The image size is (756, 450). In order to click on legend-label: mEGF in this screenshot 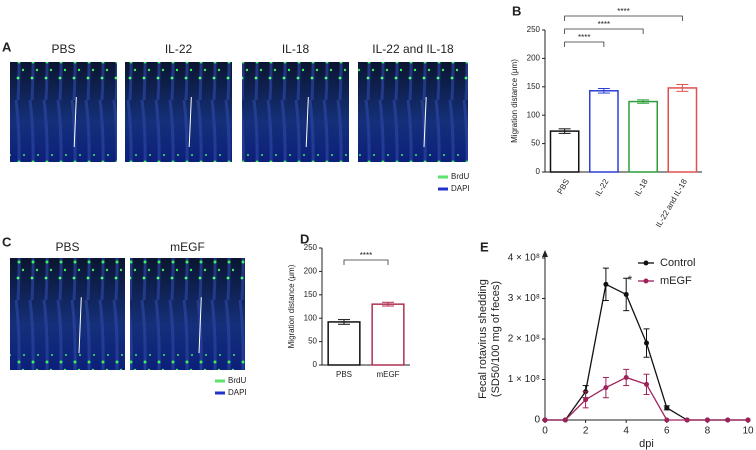, I will do `click(676, 281)`.